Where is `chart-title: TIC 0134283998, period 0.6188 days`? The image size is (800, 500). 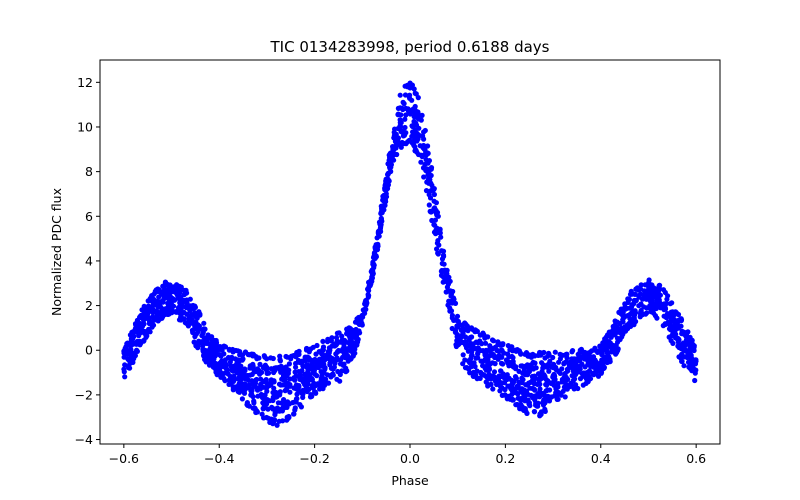 chart-title: TIC 0134283998, period 0.6188 days is located at coordinates (409, 47).